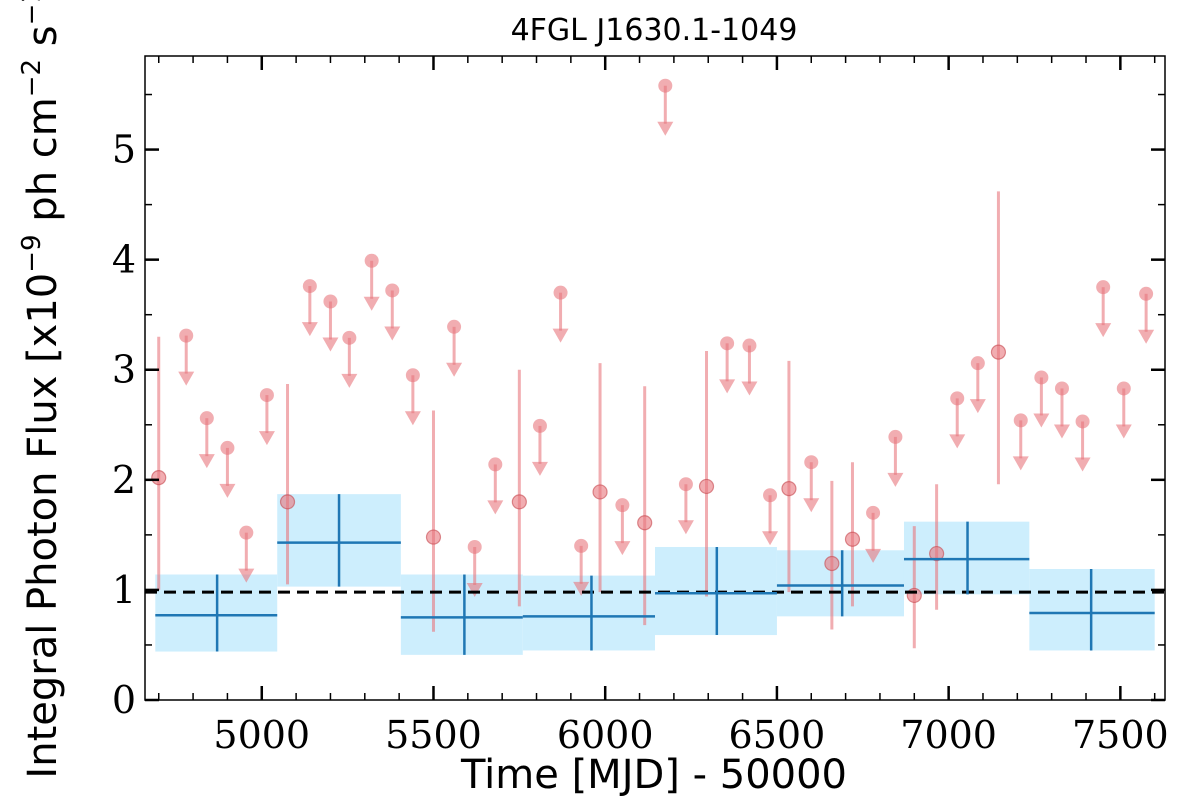 This screenshot has height=800, width=1200. What do you see at coordinates (777, 735) in the screenshot?
I see `x-tick-label-3: 6500` at bounding box center [777, 735].